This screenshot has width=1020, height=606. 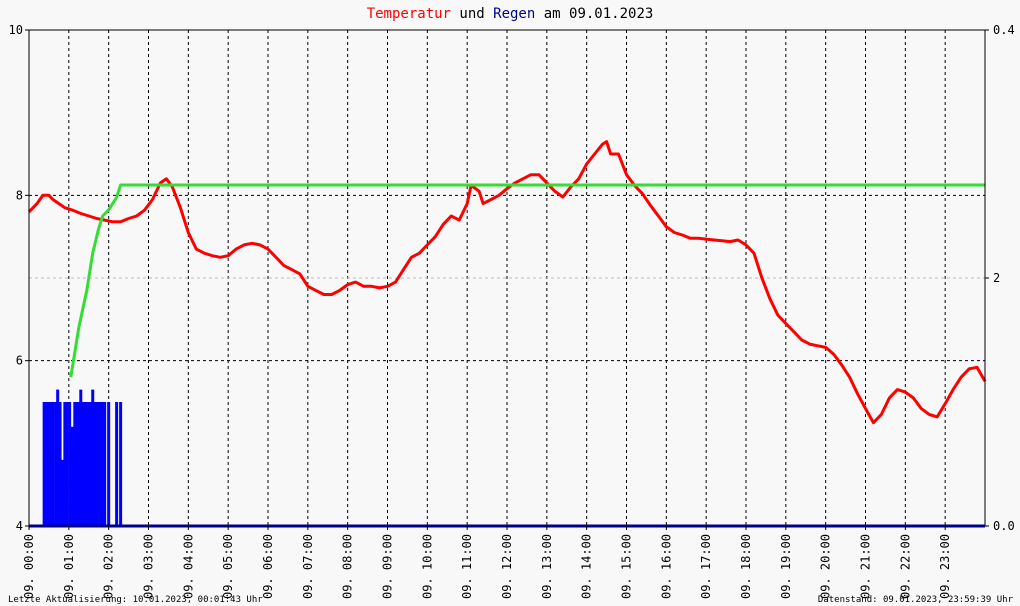 I want to click on title-temperatur: Temperatur, so click(x=409, y=14).